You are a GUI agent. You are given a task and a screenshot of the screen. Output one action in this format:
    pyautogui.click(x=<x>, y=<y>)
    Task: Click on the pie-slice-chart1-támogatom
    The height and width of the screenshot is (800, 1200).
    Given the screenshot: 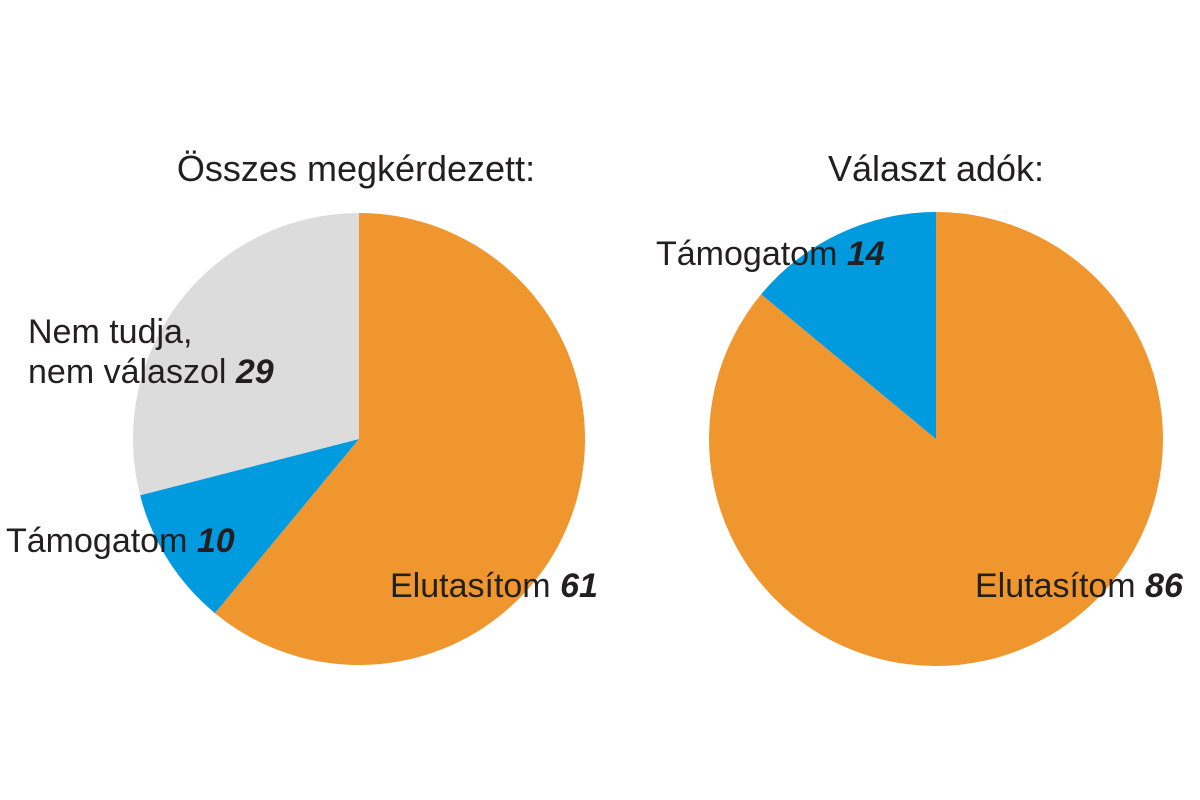 What is the action you would take?
    pyautogui.click(x=249, y=526)
    